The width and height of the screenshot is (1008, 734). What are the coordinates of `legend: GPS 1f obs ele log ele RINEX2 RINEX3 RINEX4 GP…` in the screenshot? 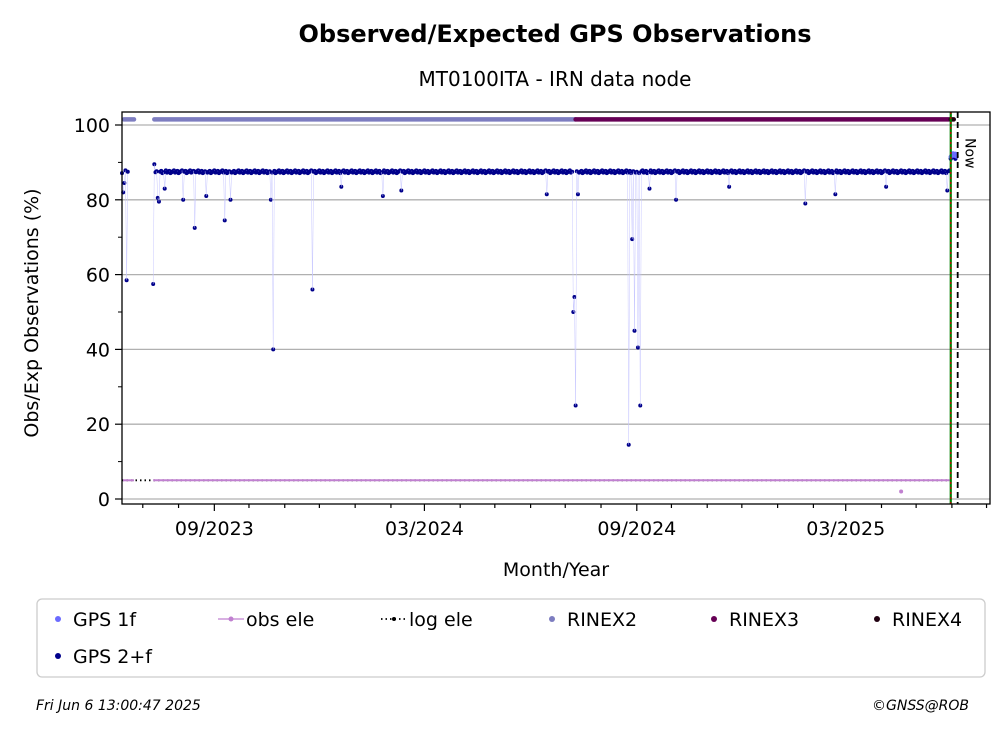 It's located at (508, 638).